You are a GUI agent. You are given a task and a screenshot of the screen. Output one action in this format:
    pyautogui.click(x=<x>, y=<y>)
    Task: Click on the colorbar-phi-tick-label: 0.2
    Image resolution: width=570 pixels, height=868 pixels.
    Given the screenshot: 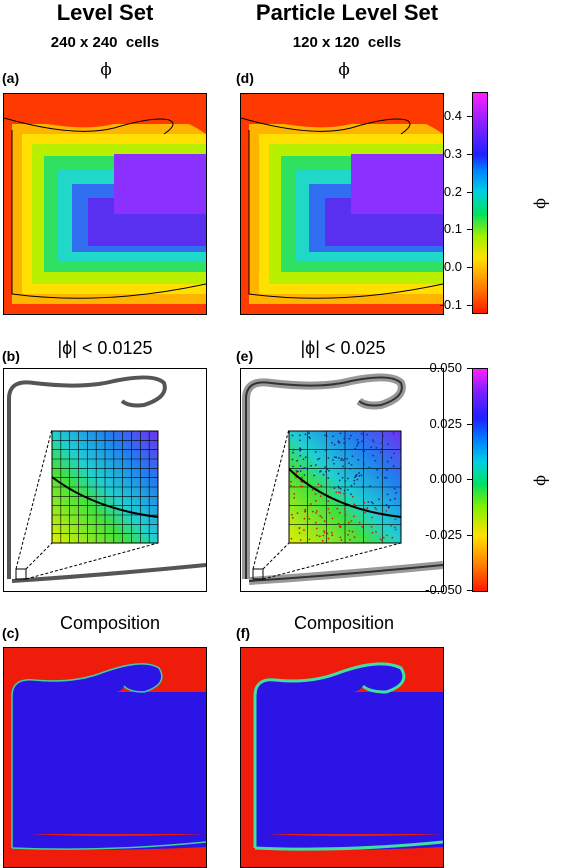 What is the action you would take?
    pyautogui.click(x=452, y=191)
    